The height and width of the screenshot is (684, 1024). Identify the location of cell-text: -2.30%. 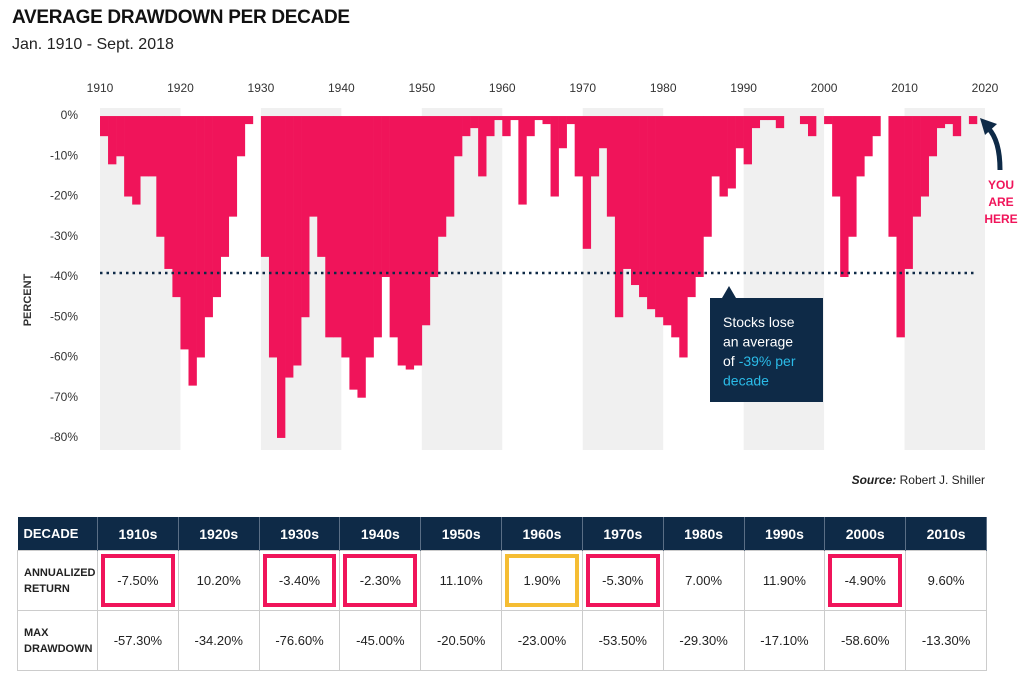
(380, 580).